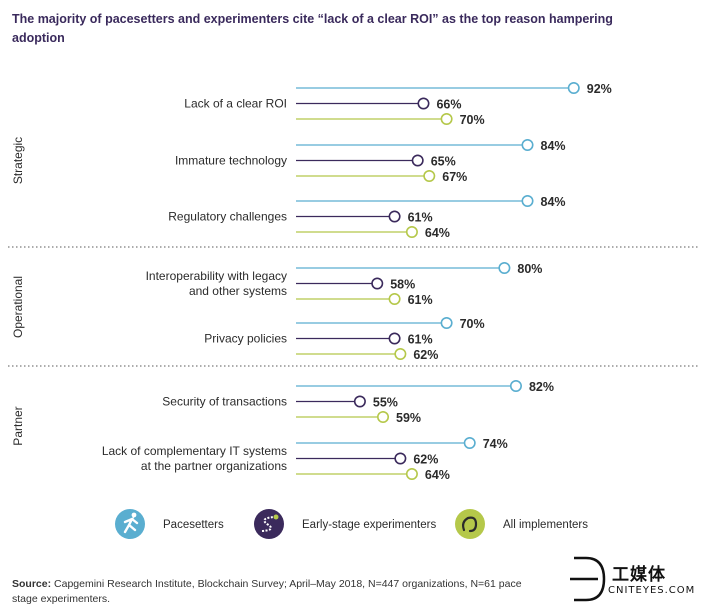 This screenshot has height=611, width=706. What do you see at coordinates (369, 525) in the screenshot?
I see `legend-label-experimenters: Early-stage experimenters` at bounding box center [369, 525].